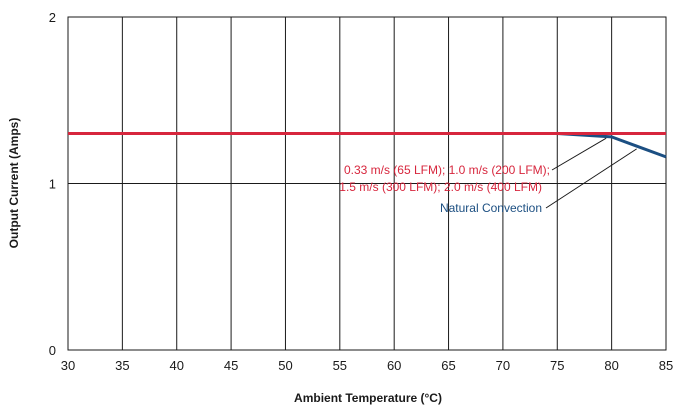 This screenshot has height=408, width=674. What do you see at coordinates (14, 183) in the screenshot?
I see `y-axis-title: Output Current (Amps)` at bounding box center [14, 183].